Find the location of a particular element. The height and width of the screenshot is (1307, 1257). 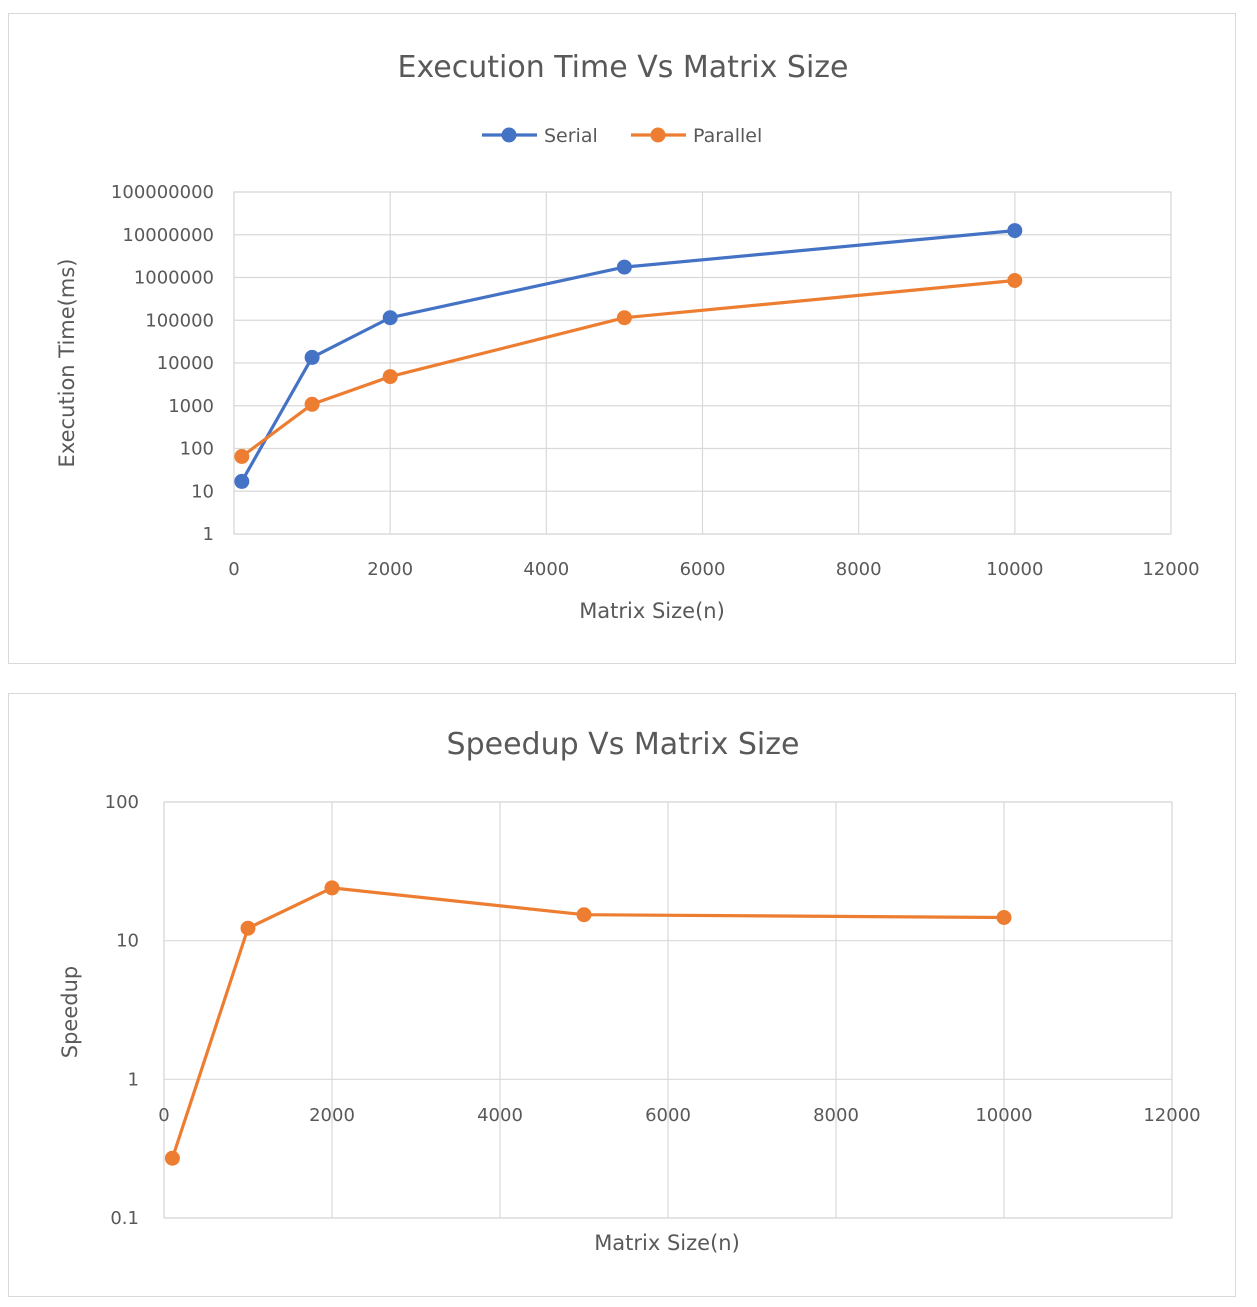

y-tick-label: 100000000 is located at coordinates (162, 192).